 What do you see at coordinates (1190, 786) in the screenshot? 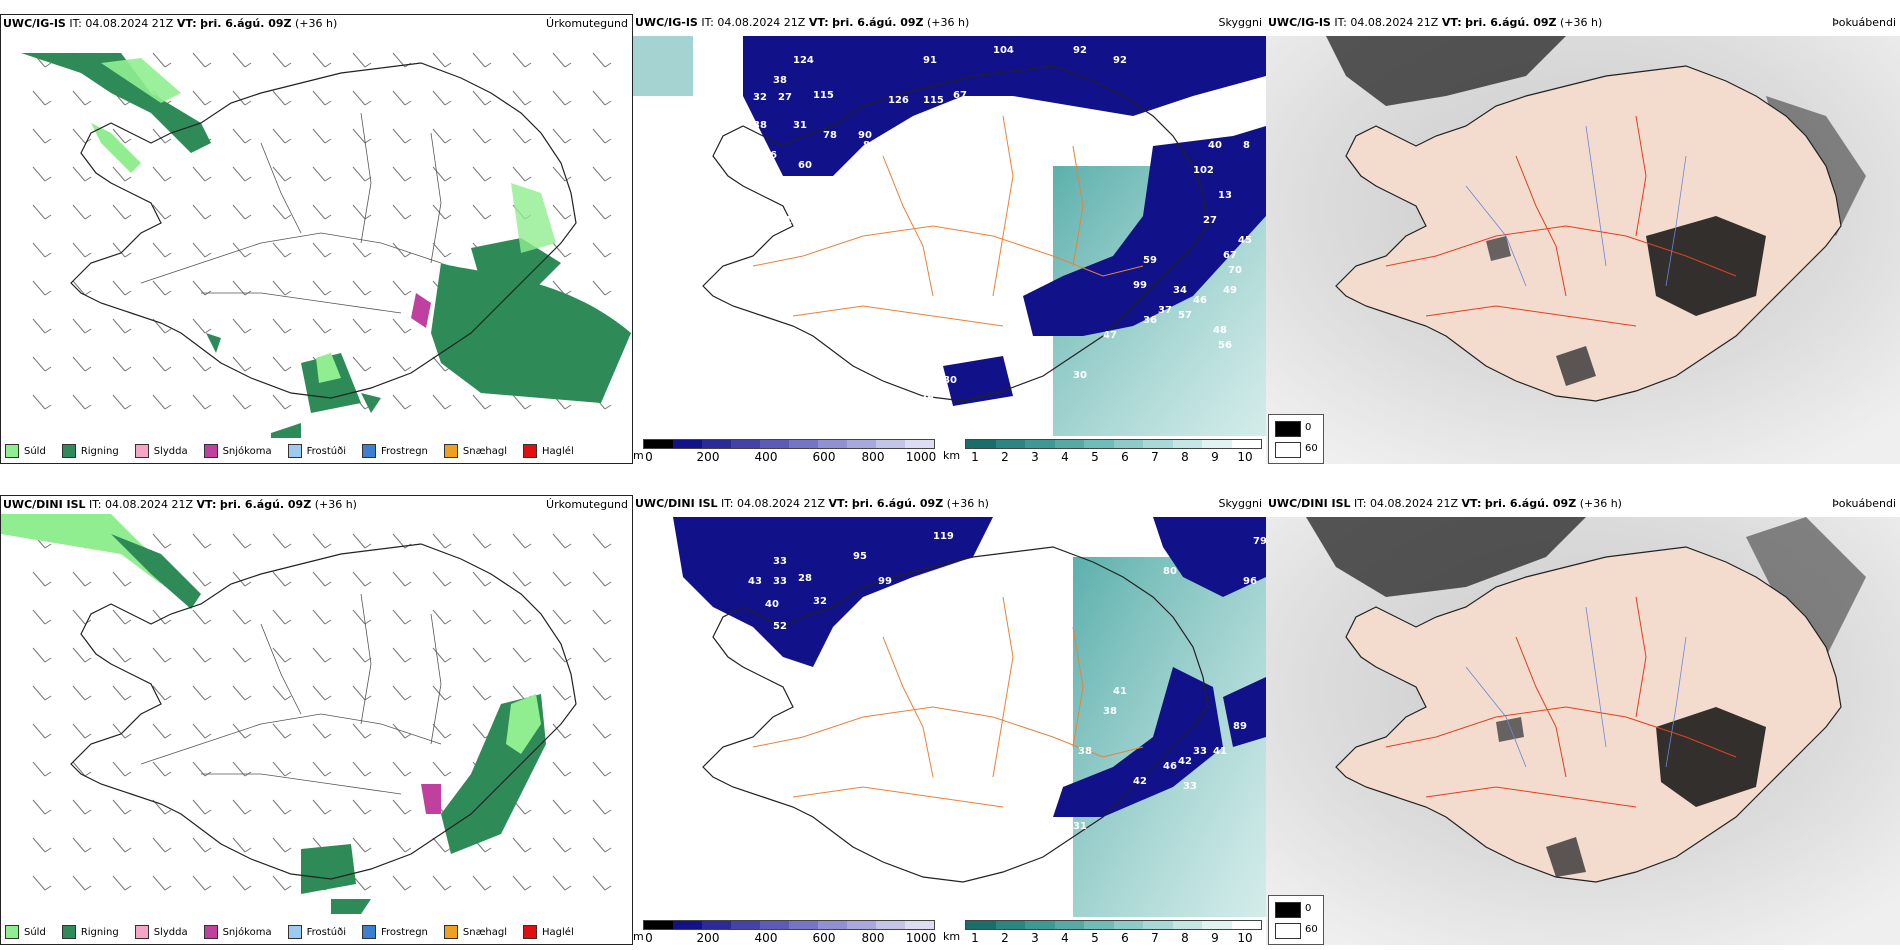
I see `ceiling-value-label: 33` at bounding box center [1190, 786].